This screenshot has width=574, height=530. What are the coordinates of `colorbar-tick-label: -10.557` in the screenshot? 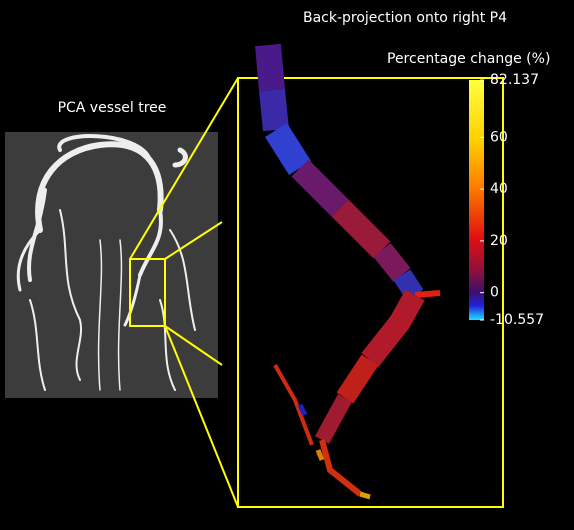 It's located at (517, 320).